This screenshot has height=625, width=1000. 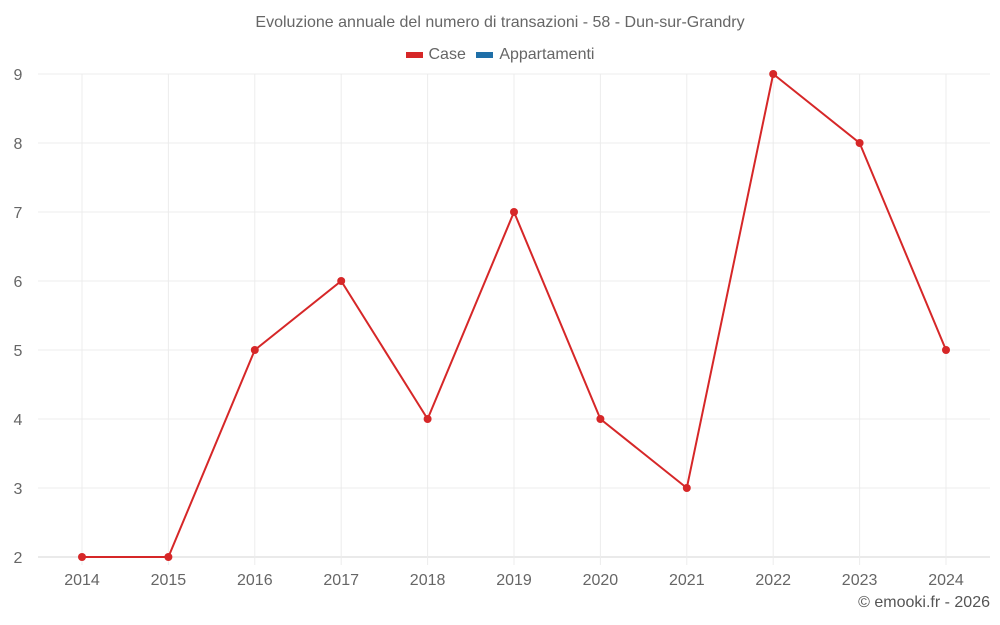 I want to click on y-tick-label: 9, so click(x=18, y=75).